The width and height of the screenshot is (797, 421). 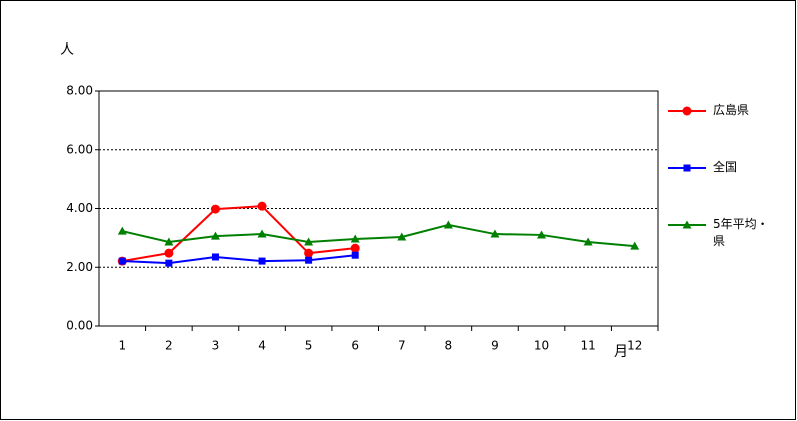 I want to click on x-tick-label: 9, so click(x=495, y=346).